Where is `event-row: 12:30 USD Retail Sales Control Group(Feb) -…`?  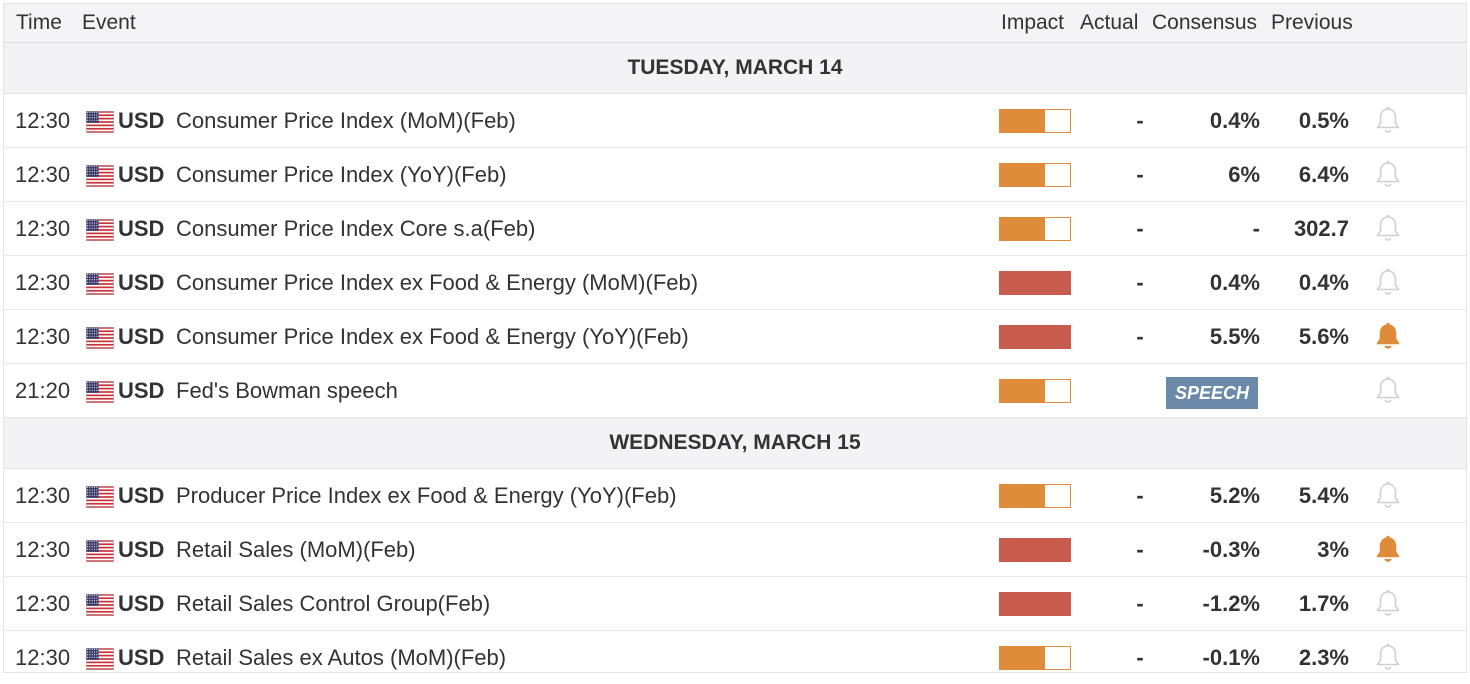
event-row: 12:30 USD Retail Sales Control Group(Feb) -… is located at coordinates (735, 604).